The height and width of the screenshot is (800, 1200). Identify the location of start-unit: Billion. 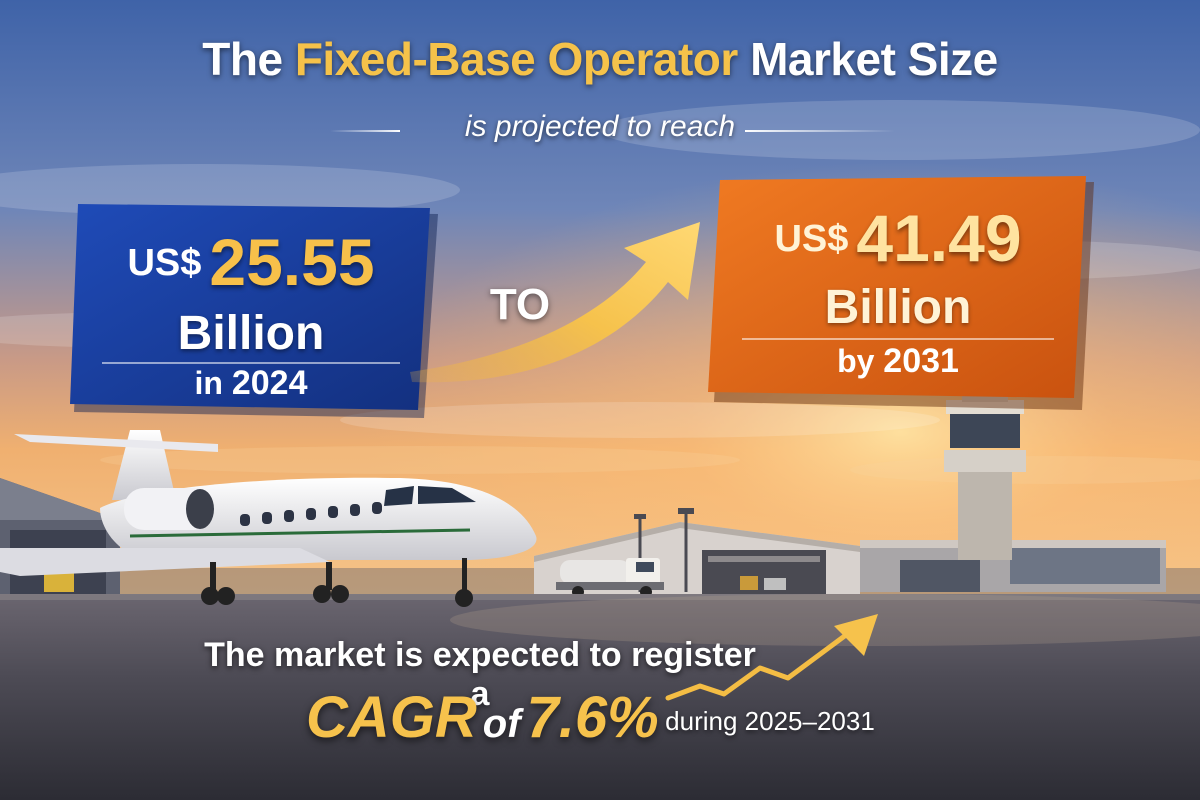
(251, 333).